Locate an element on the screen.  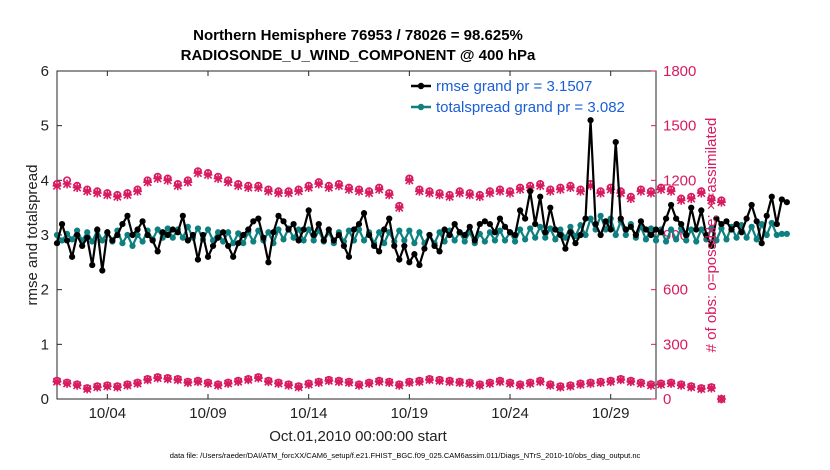
legend-spread-marker is located at coordinates (421, 107).